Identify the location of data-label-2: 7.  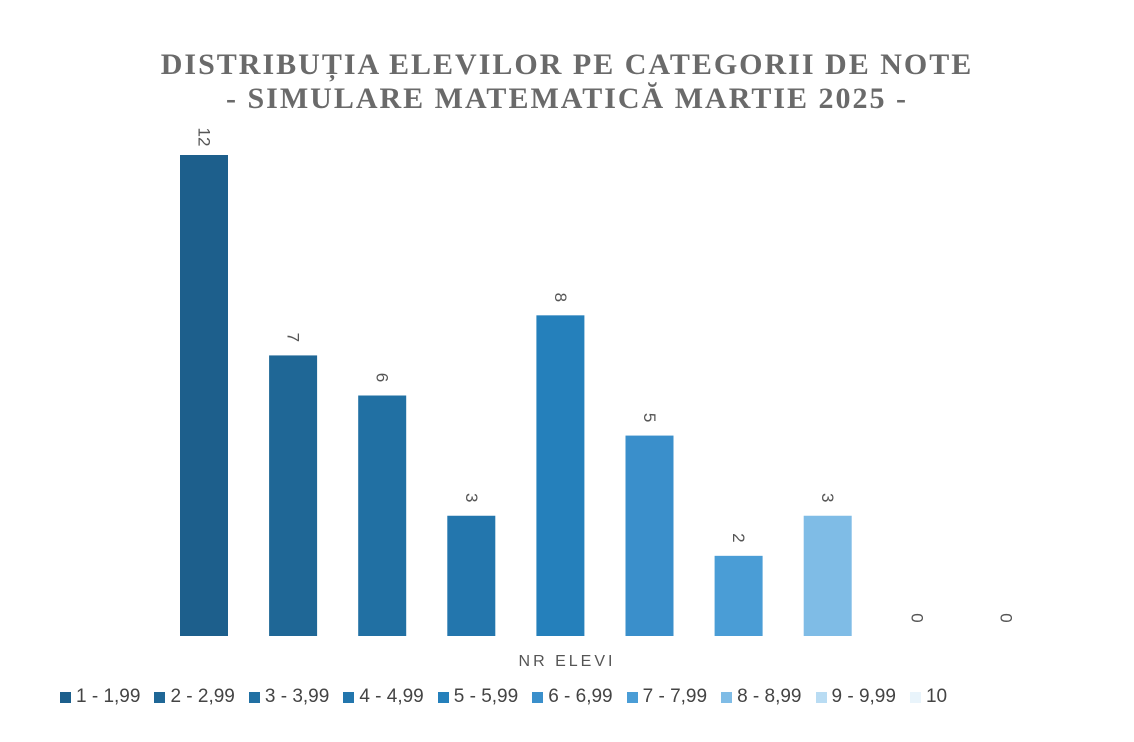
(293, 337).